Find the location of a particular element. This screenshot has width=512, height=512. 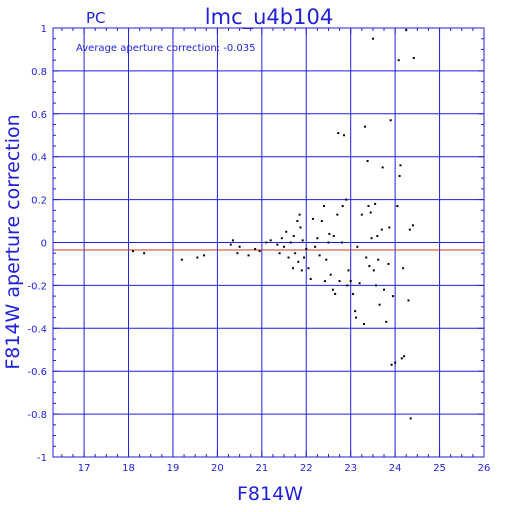

average-annotation: Average aperture correction: -0.035 is located at coordinates (166, 48).